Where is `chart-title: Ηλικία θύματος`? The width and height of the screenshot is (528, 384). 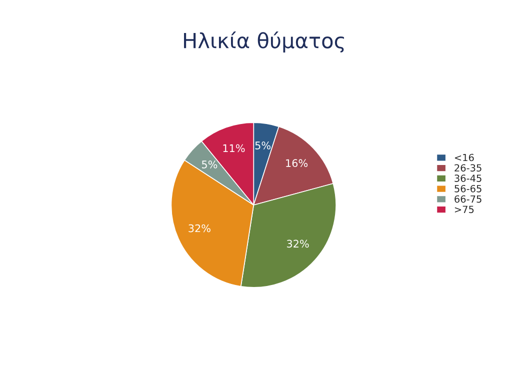
chart-title: Ηλικία θύματος is located at coordinates (264, 42).